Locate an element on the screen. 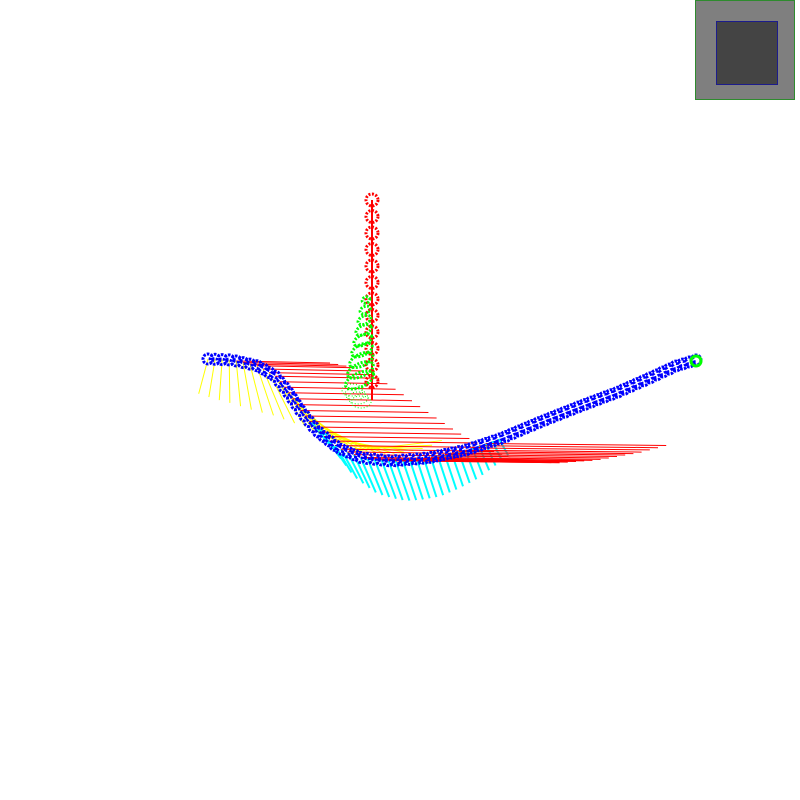 The width and height of the screenshot is (800, 800). minimap-panel is located at coordinates (745, 50).